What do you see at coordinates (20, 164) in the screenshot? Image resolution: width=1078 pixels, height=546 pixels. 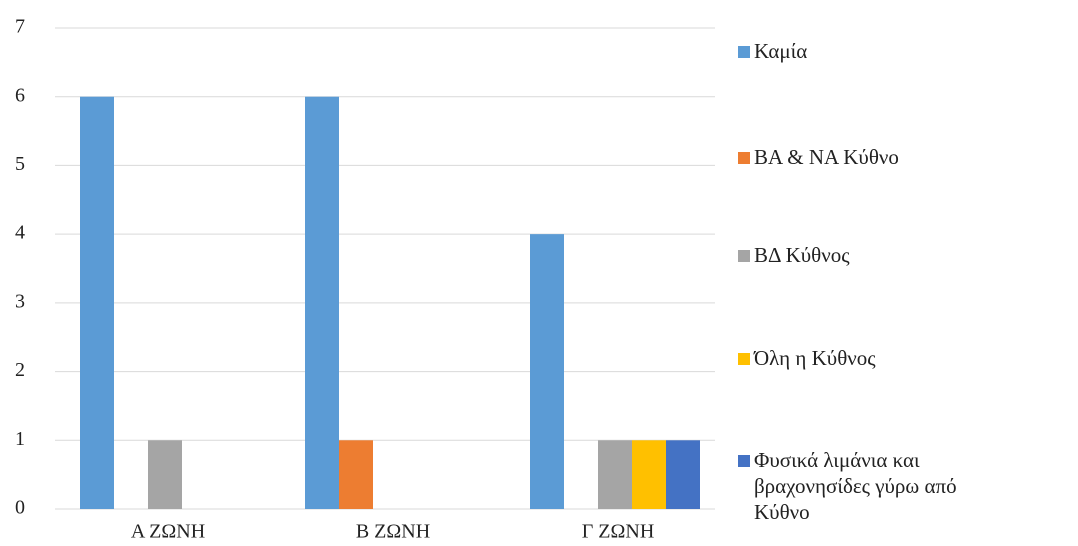 I see `y-tick-label: 5` at bounding box center [20, 164].